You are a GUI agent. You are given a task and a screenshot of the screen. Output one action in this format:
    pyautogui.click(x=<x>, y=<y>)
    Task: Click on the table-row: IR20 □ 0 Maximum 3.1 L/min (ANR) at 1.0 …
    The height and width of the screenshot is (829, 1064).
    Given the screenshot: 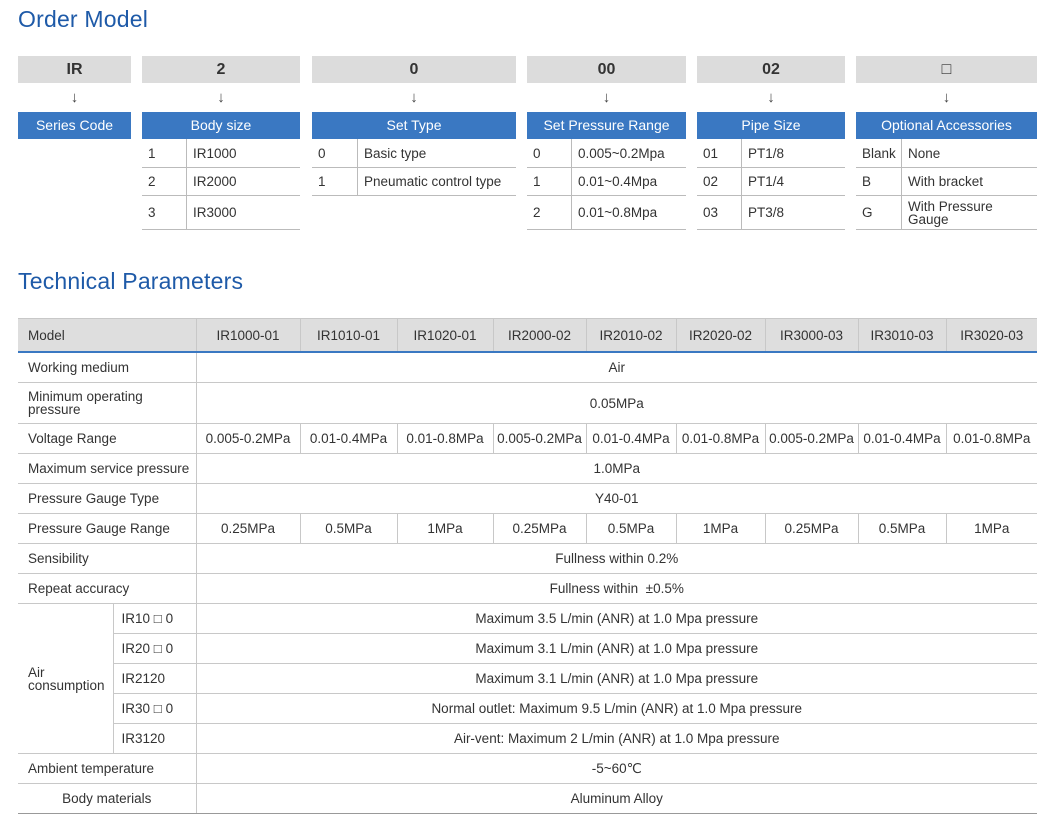 What is the action you would take?
    pyautogui.click(x=527, y=648)
    